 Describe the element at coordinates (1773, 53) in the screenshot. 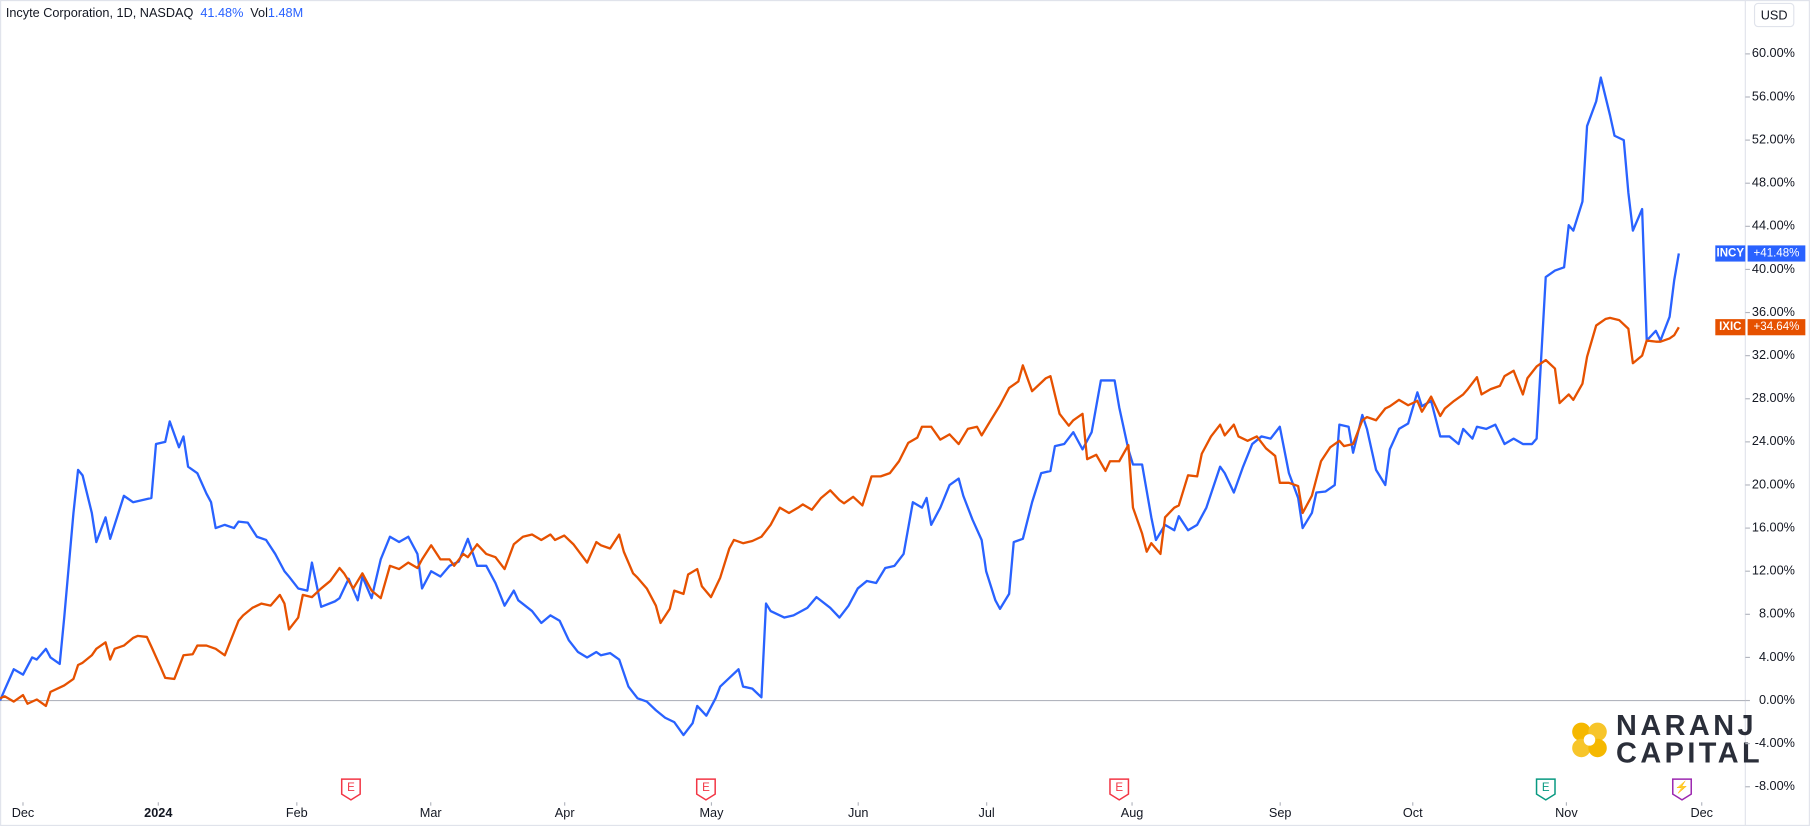

I see `y-tick-label: 60.00%` at that location.